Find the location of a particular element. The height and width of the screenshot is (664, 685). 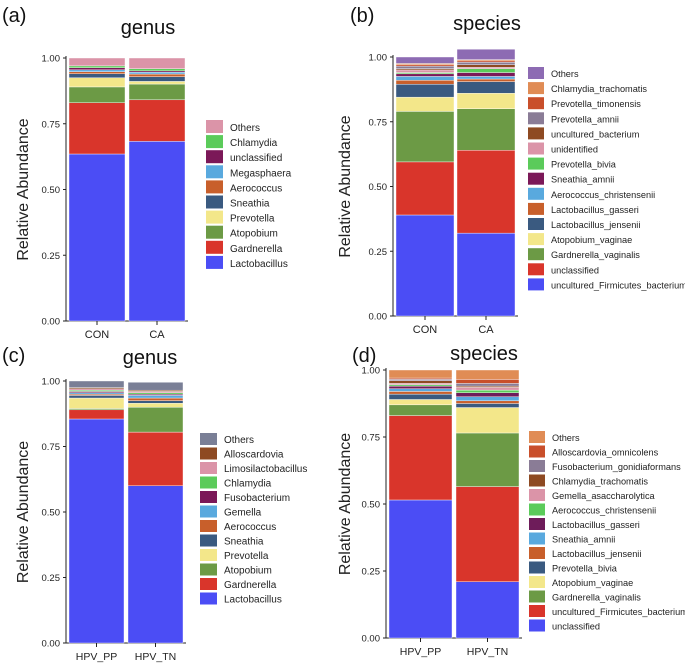

legend-label: Chlamydia is located at coordinates (248, 484).